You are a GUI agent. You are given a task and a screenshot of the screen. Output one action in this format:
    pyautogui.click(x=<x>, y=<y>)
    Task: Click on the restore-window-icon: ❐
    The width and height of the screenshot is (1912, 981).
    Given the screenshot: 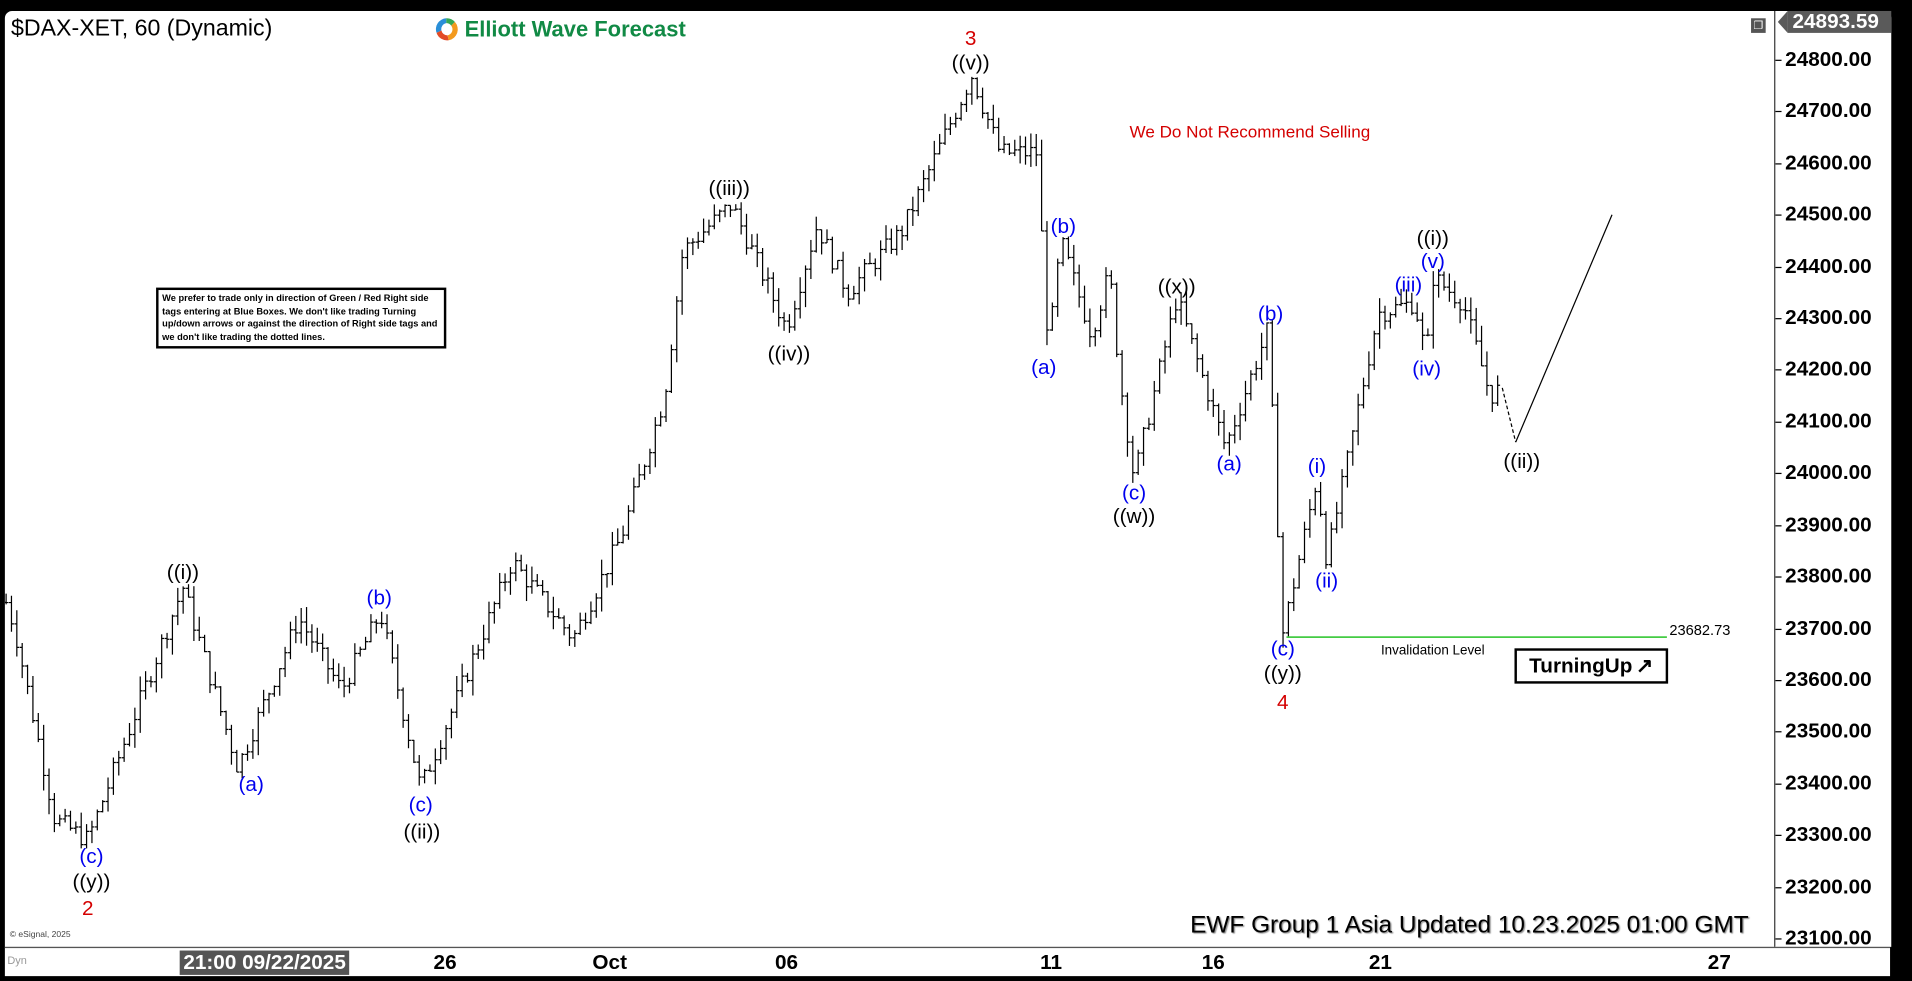 What is the action you would take?
    pyautogui.click(x=1758, y=25)
    